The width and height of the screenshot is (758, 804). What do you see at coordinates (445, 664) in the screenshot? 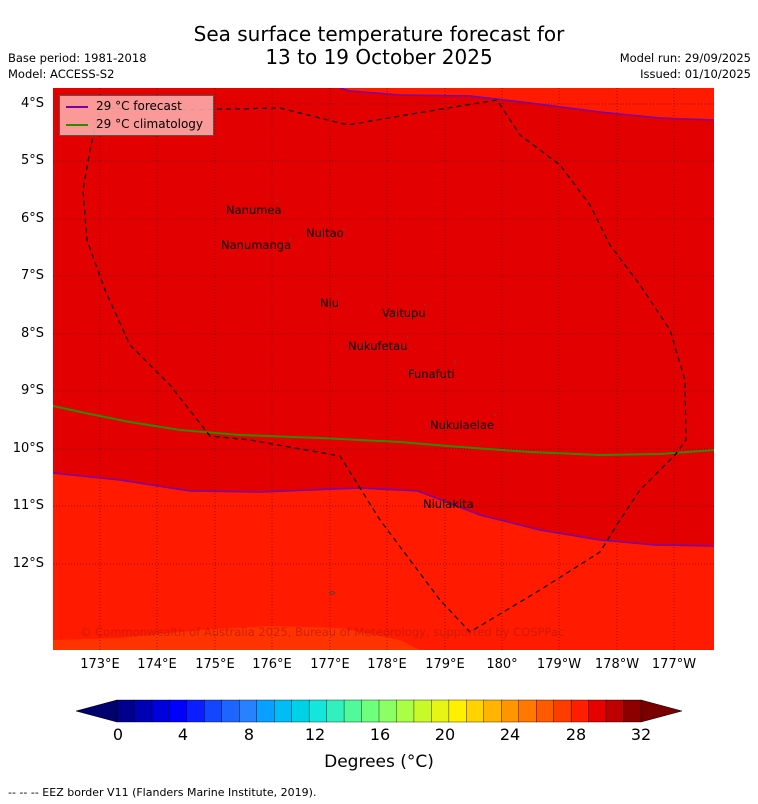
I see `lon-label: 179°E` at bounding box center [445, 664].